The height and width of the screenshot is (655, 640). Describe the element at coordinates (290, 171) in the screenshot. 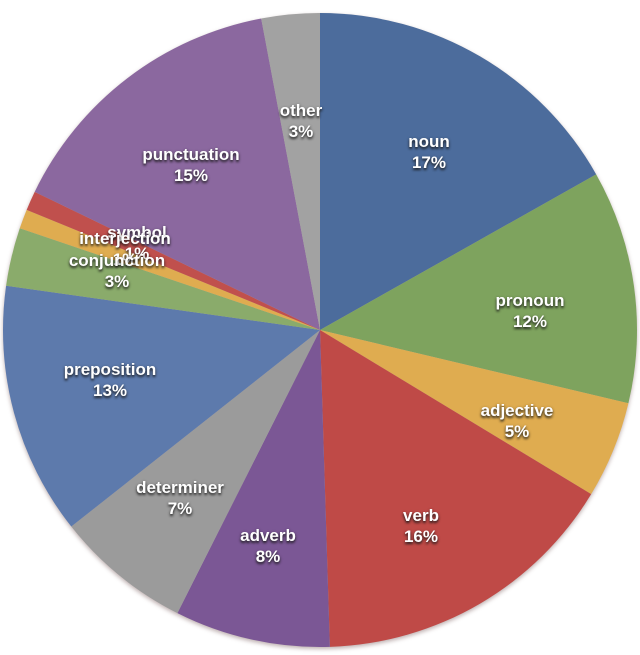

I see `pie-slice-other` at that location.